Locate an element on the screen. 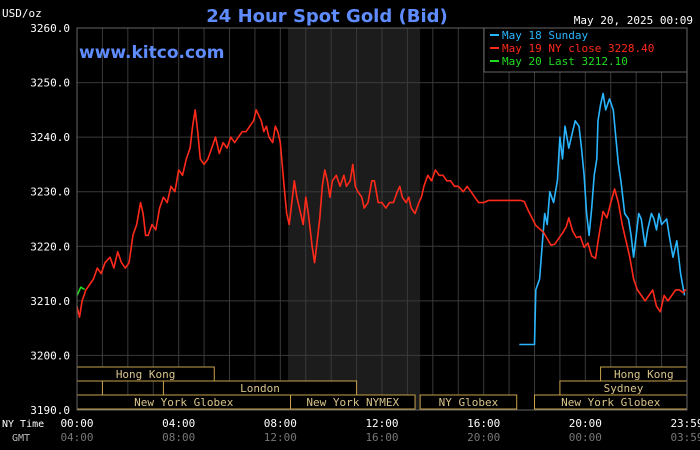 This screenshot has width=700, height=450. session-label: New York NYMEX is located at coordinates (352, 402).